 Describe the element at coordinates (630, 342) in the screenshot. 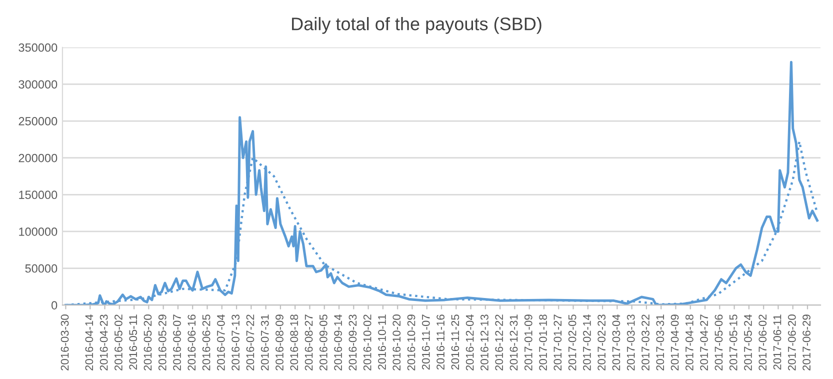

I see `x-tick-label: 2017-03-13` at that location.